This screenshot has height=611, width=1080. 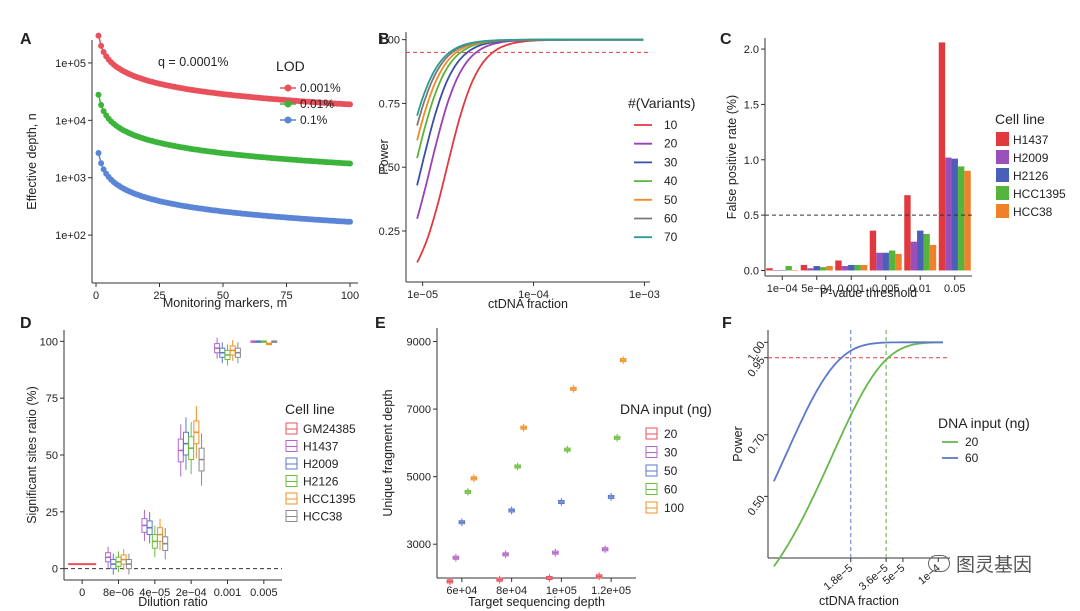 I want to click on panel-label-C: C, so click(x=726, y=39).